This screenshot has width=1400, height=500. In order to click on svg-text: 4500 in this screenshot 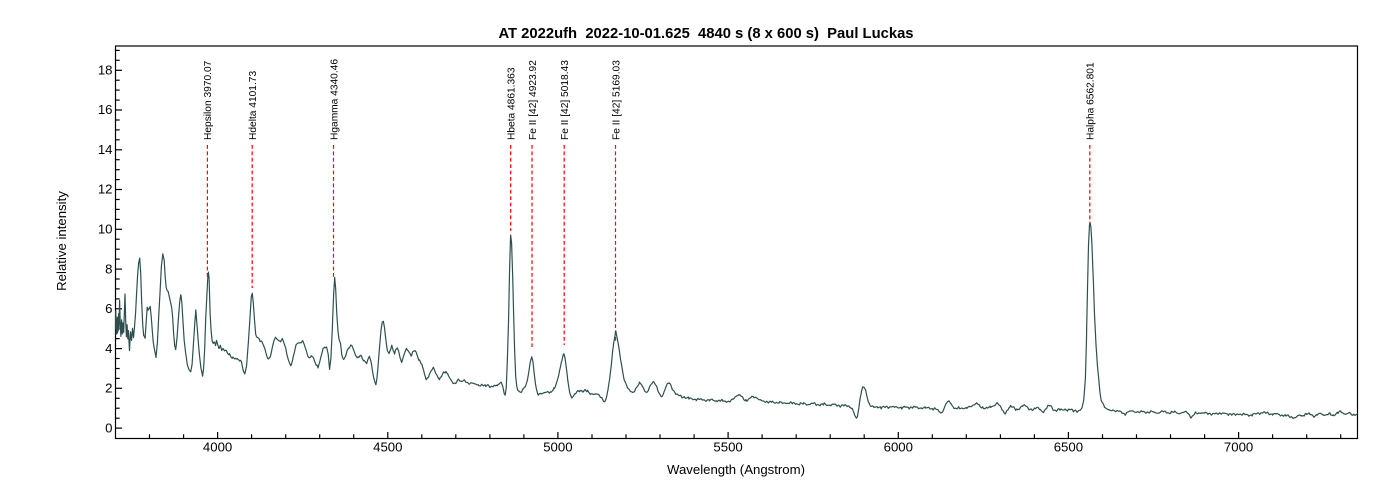, I will do `click(387, 447)`.